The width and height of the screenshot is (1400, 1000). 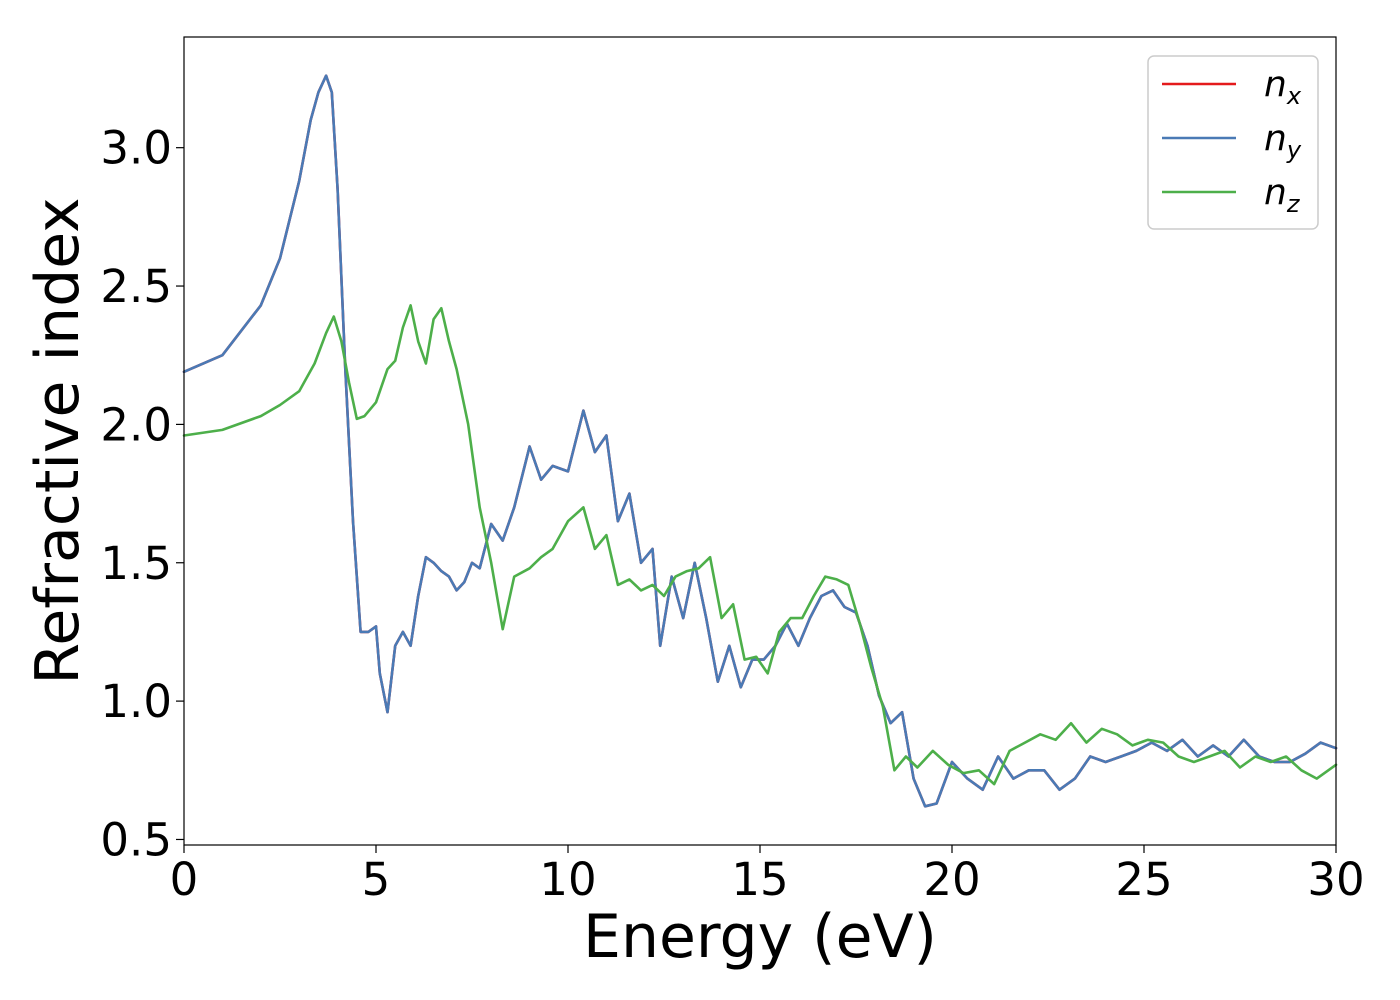 I want to click on y-tick-label: 2.5, so click(x=136, y=286).